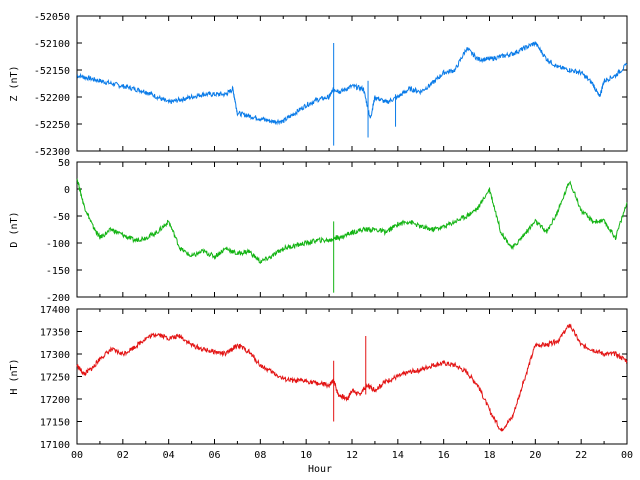 The image size is (640, 480). I want to click on y-tick-label: 17150, so click(55, 423).